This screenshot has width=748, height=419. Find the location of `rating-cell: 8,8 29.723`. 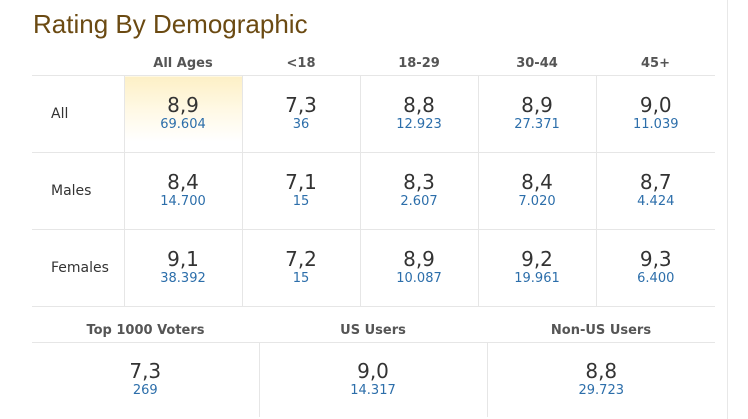

rating-cell: 8,8 29.723 is located at coordinates (601, 380).